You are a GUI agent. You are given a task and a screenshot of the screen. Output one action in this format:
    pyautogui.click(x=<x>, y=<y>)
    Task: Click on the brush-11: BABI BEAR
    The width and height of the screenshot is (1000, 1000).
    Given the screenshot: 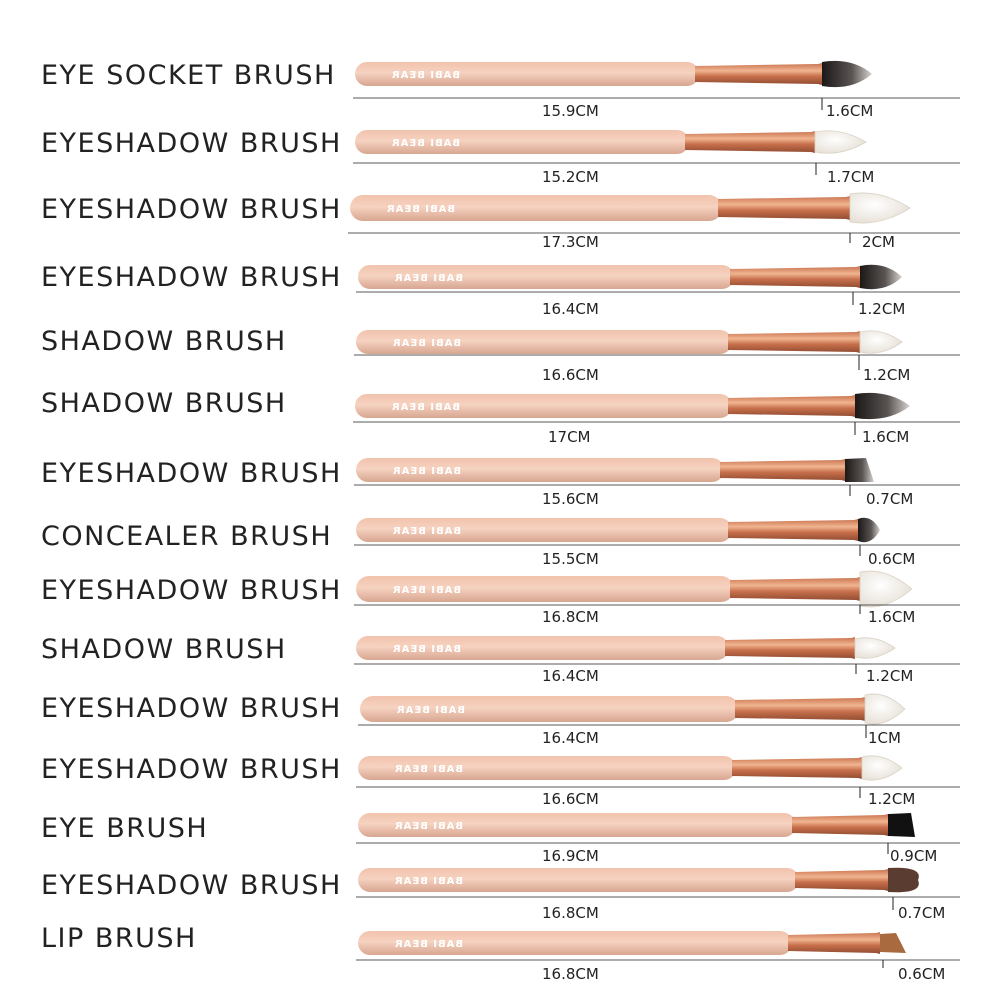 What is the action you would take?
    pyautogui.click(x=659, y=715)
    